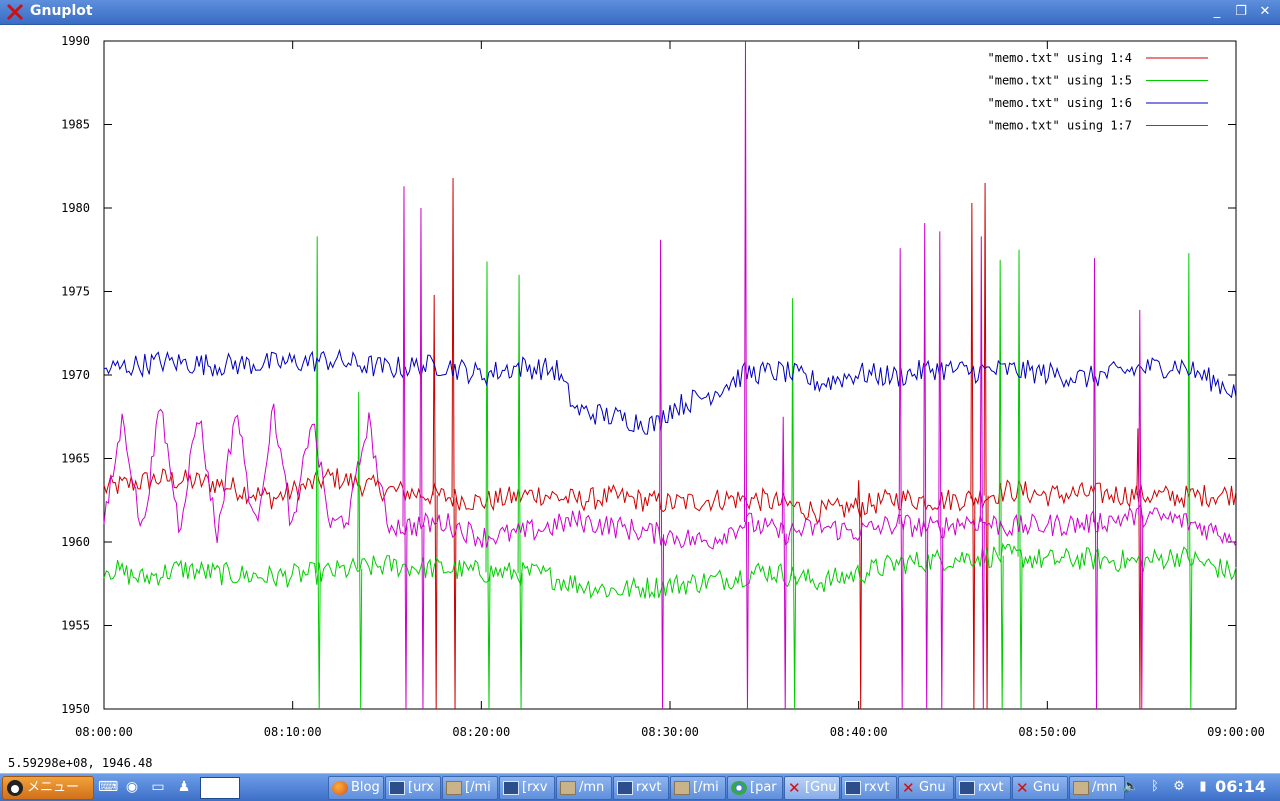 This screenshot has width=1280, height=801. Describe the element at coordinates (108, 787) in the screenshot. I see `computer-icon: ⌨` at that location.